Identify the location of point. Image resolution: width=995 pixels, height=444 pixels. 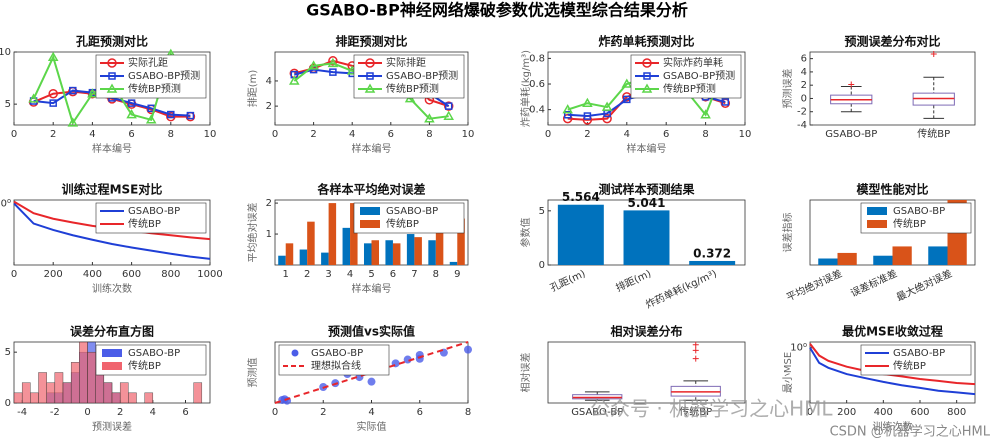
(407, 359).